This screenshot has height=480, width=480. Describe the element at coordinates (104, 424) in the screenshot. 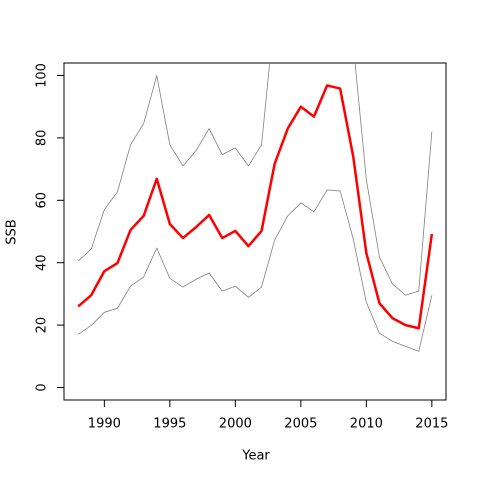

I see `x-tick-label: 1990` at that location.